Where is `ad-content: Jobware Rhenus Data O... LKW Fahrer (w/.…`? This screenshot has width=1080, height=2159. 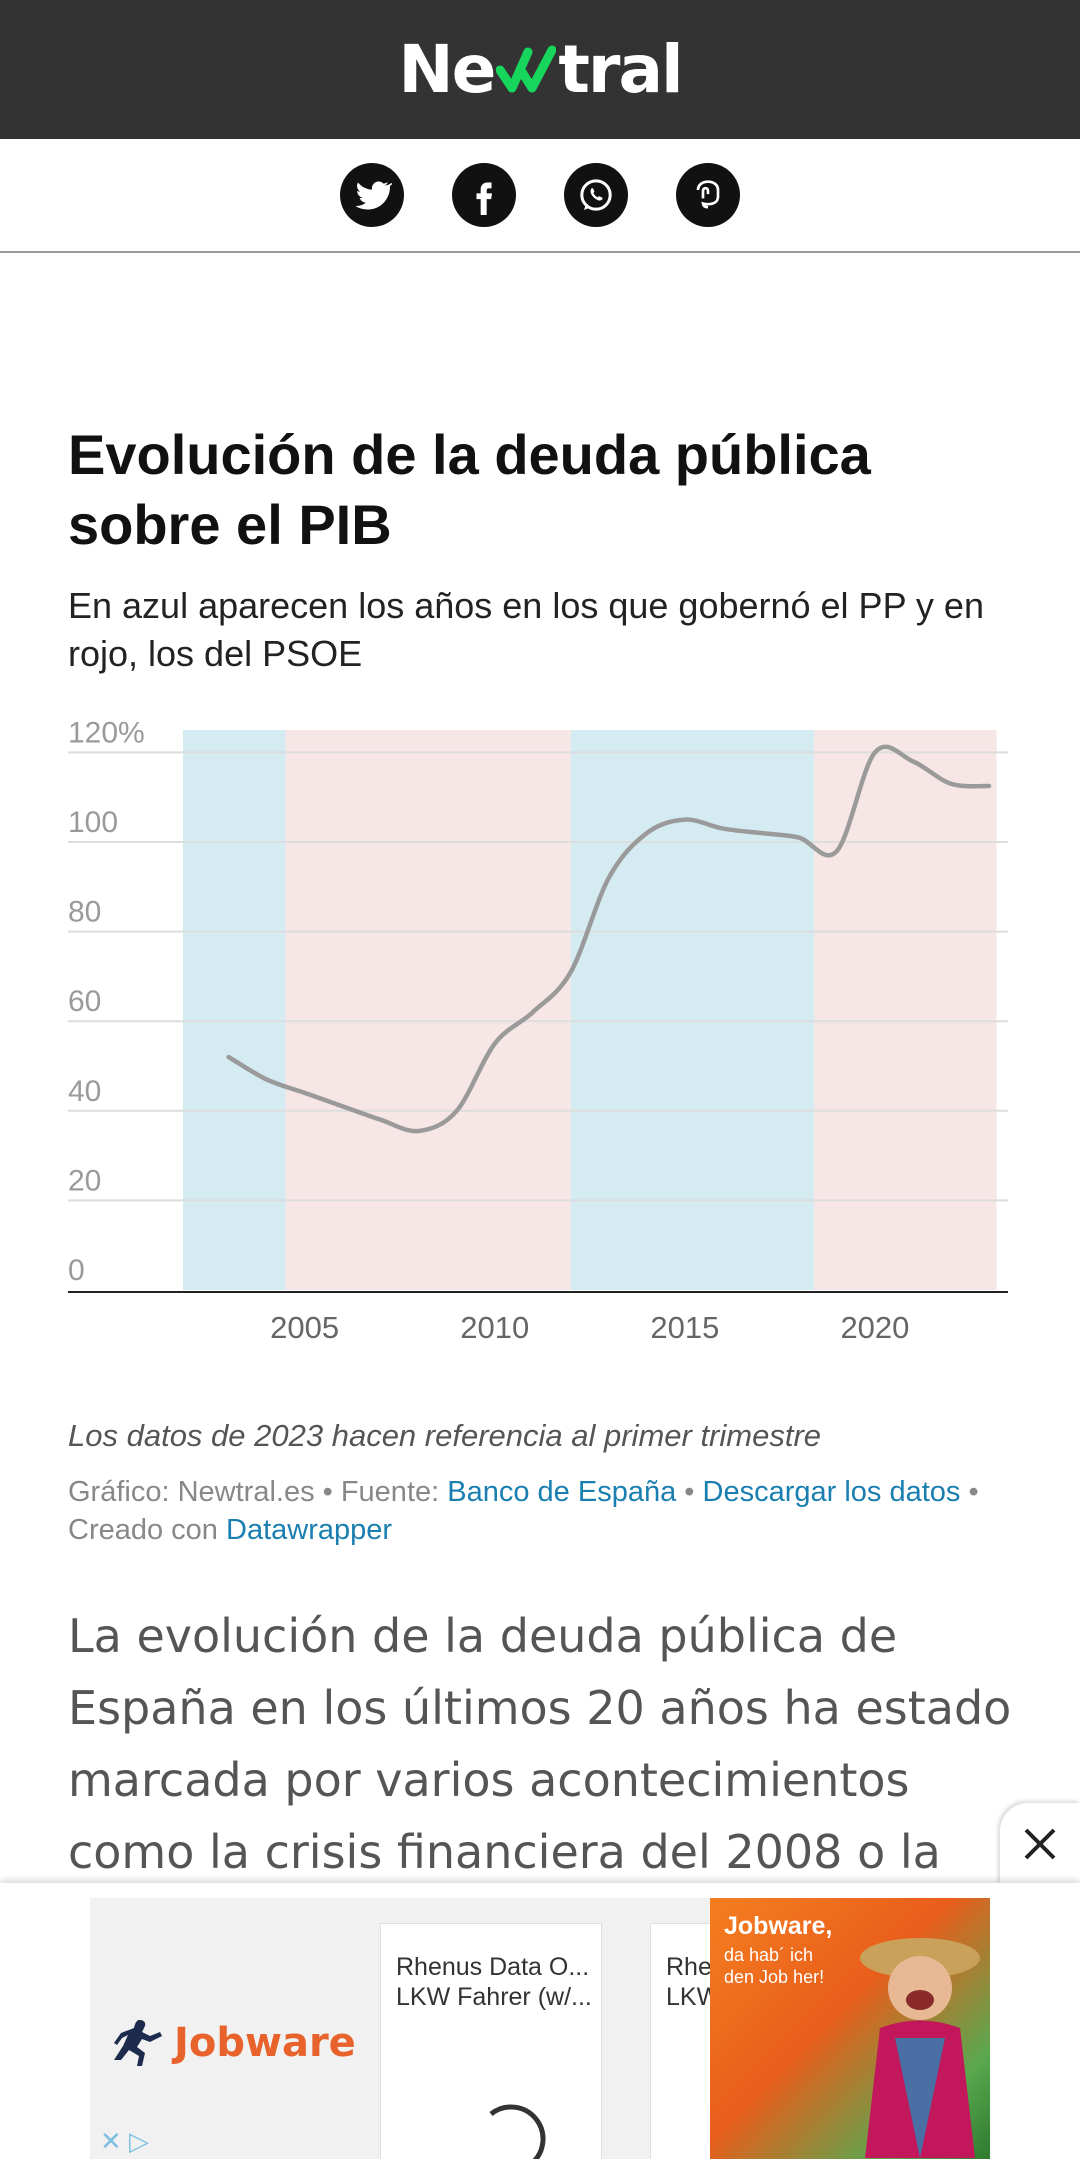
ad-content: Jobware Rhenus Data O... LKW Fahrer (w/.… is located at coordinates (540, 2028).